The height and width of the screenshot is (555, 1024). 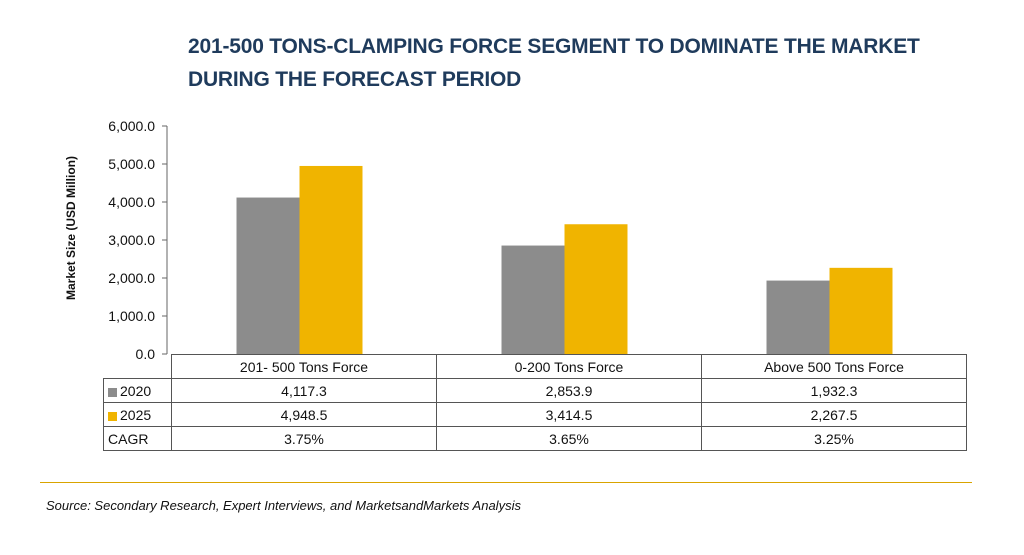 I want to click on table-row: 2025 4,948.5 3,414.5 2,267.5, so click(x=535, y=414).